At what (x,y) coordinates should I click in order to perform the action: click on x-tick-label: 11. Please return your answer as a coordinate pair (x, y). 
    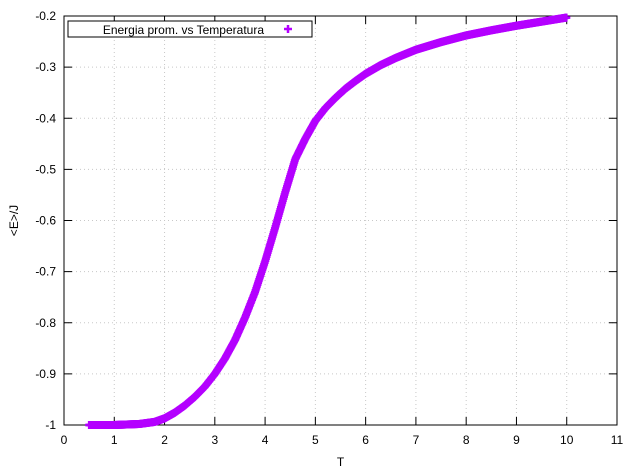
    Looking at the image, I should click on (617, 440).